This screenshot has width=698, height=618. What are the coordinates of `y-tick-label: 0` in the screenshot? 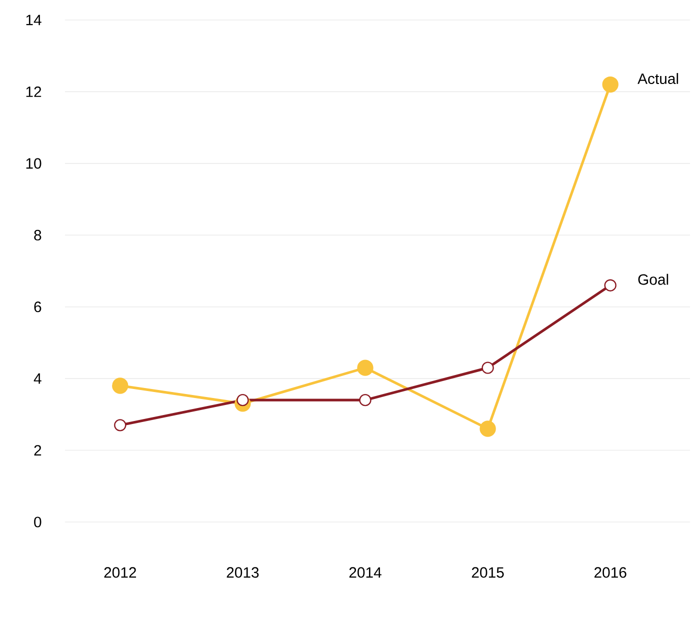 It's located at (38, 522).